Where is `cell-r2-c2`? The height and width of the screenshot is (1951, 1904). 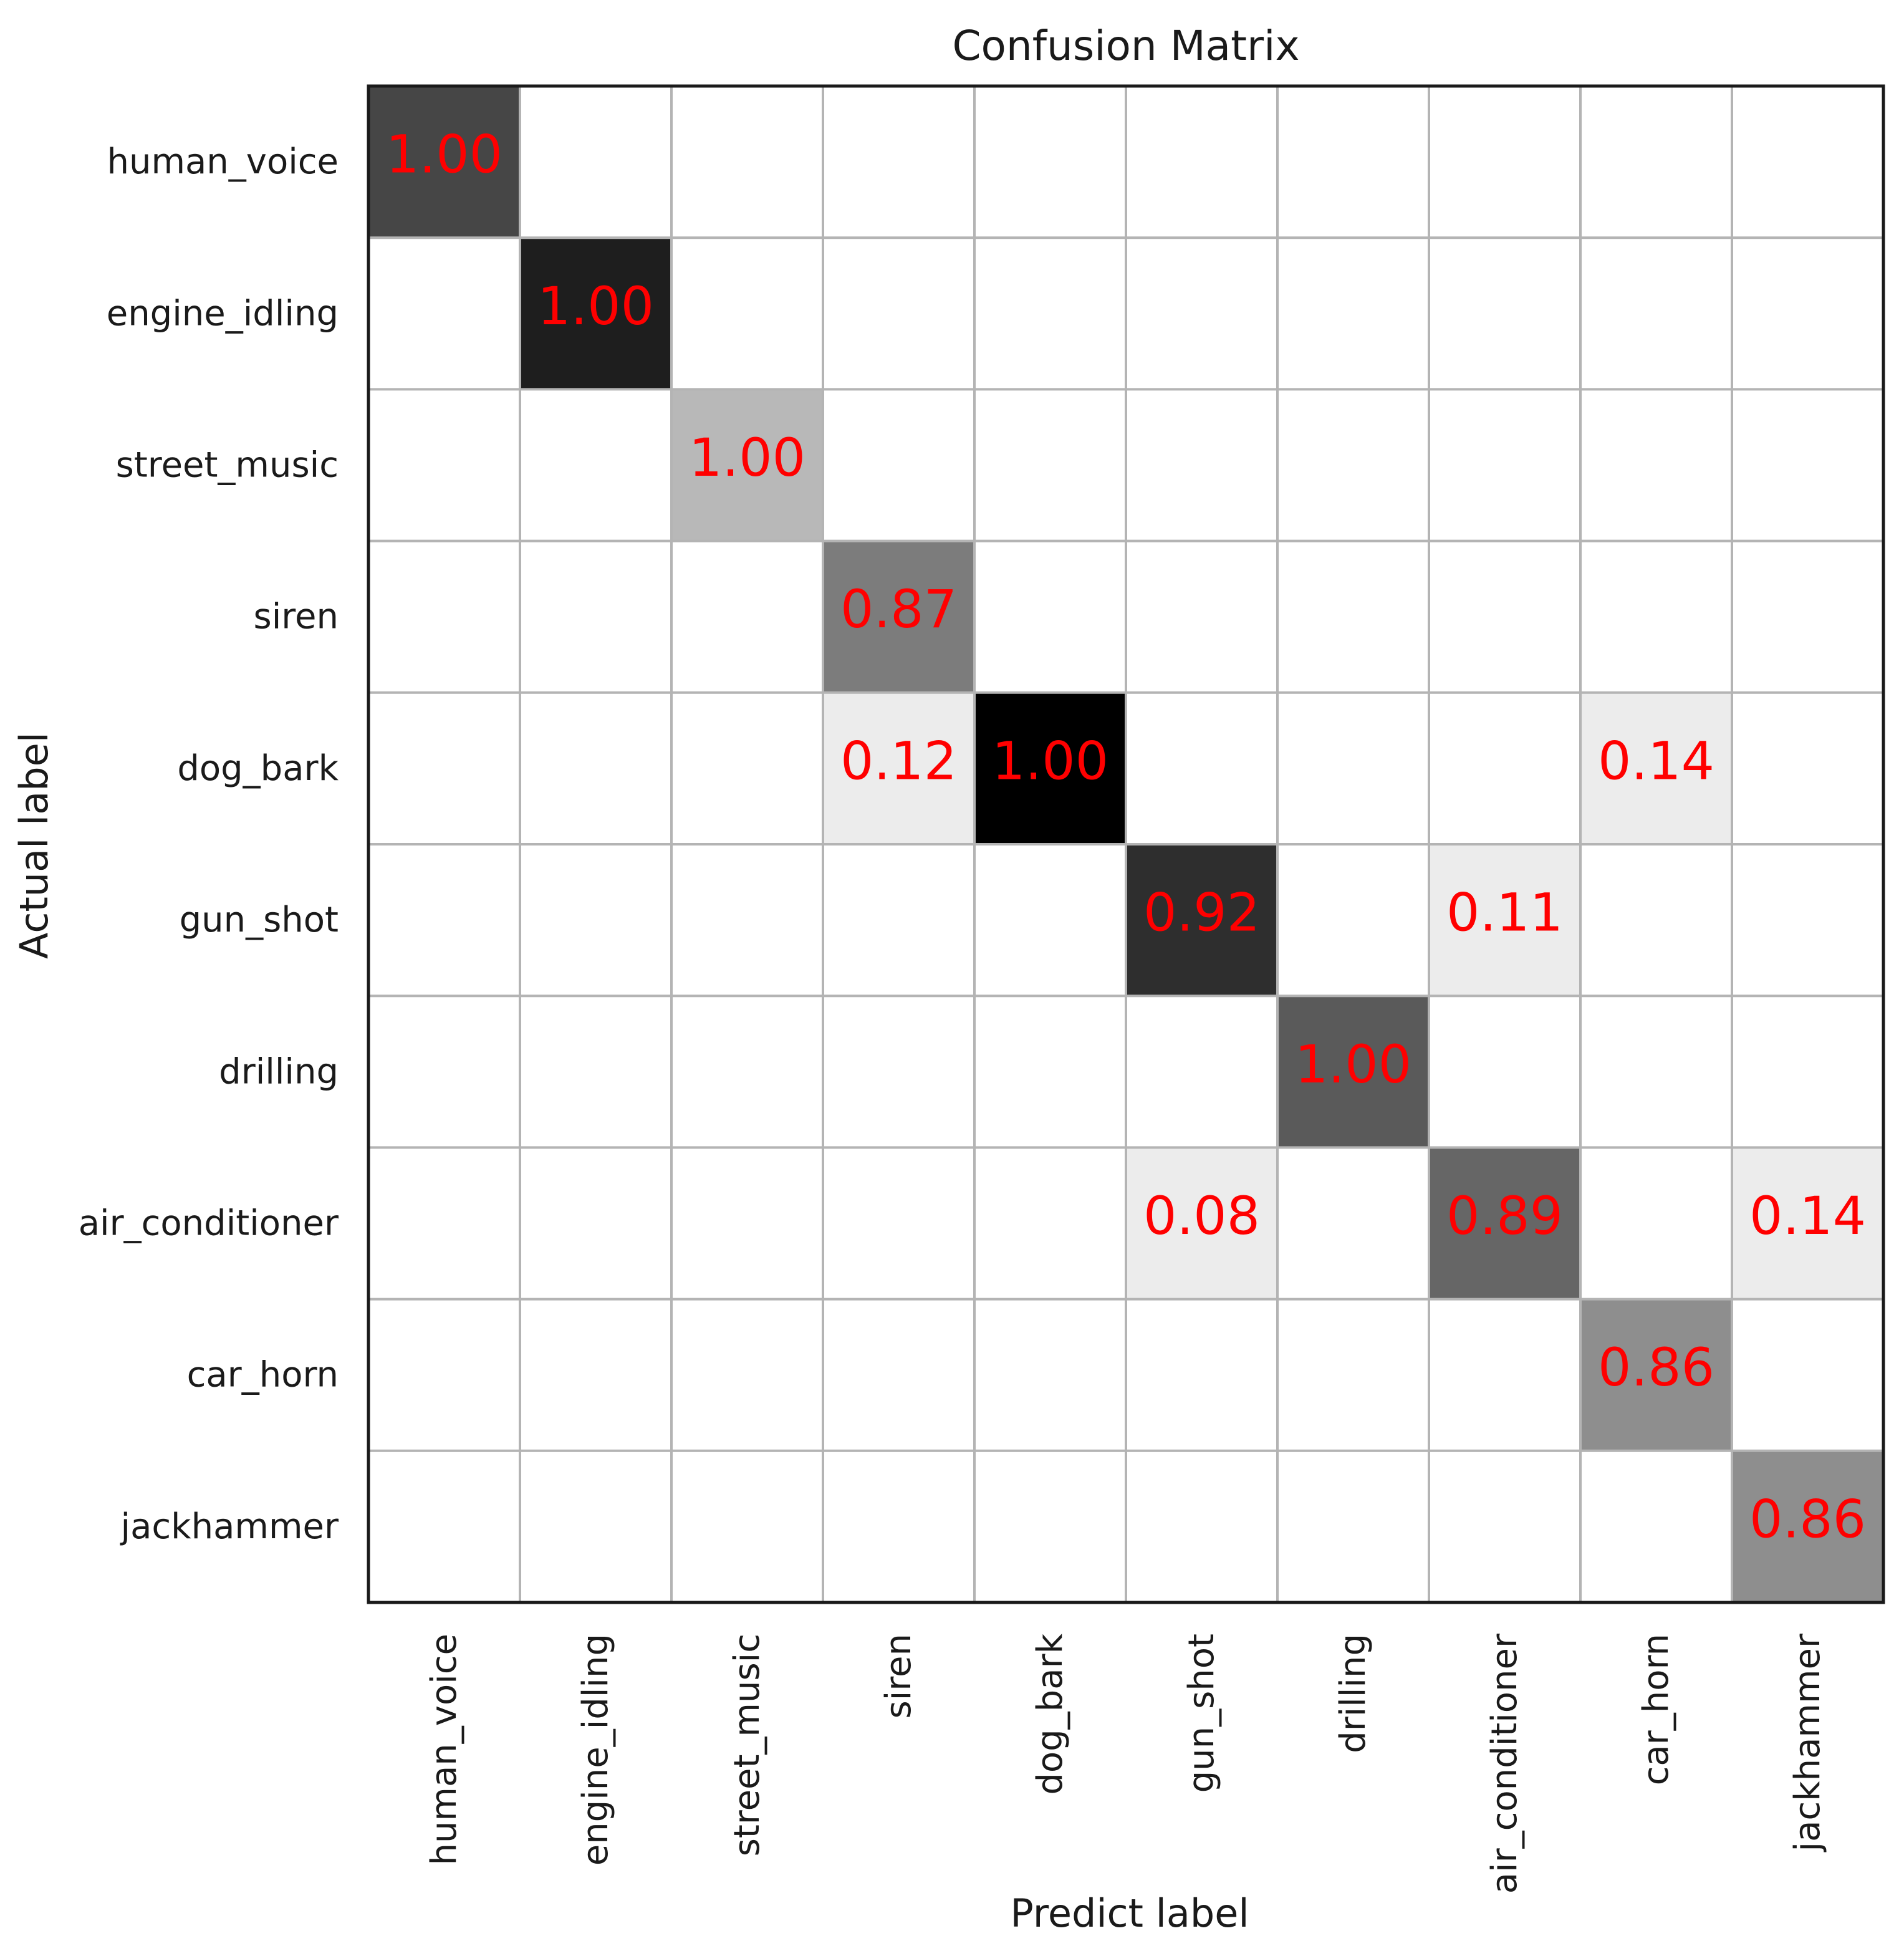
cell-r2-c2 is located at coordinates (747, 465).